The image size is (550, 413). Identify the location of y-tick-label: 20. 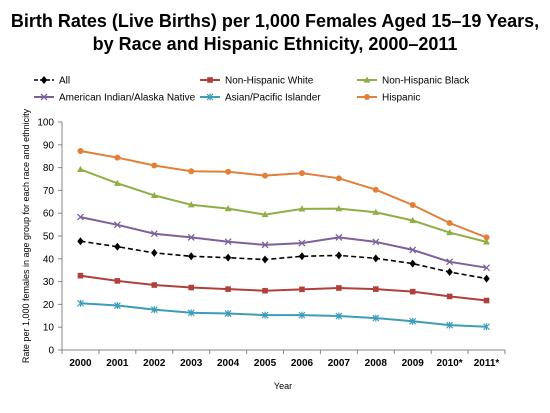
(49, 305).